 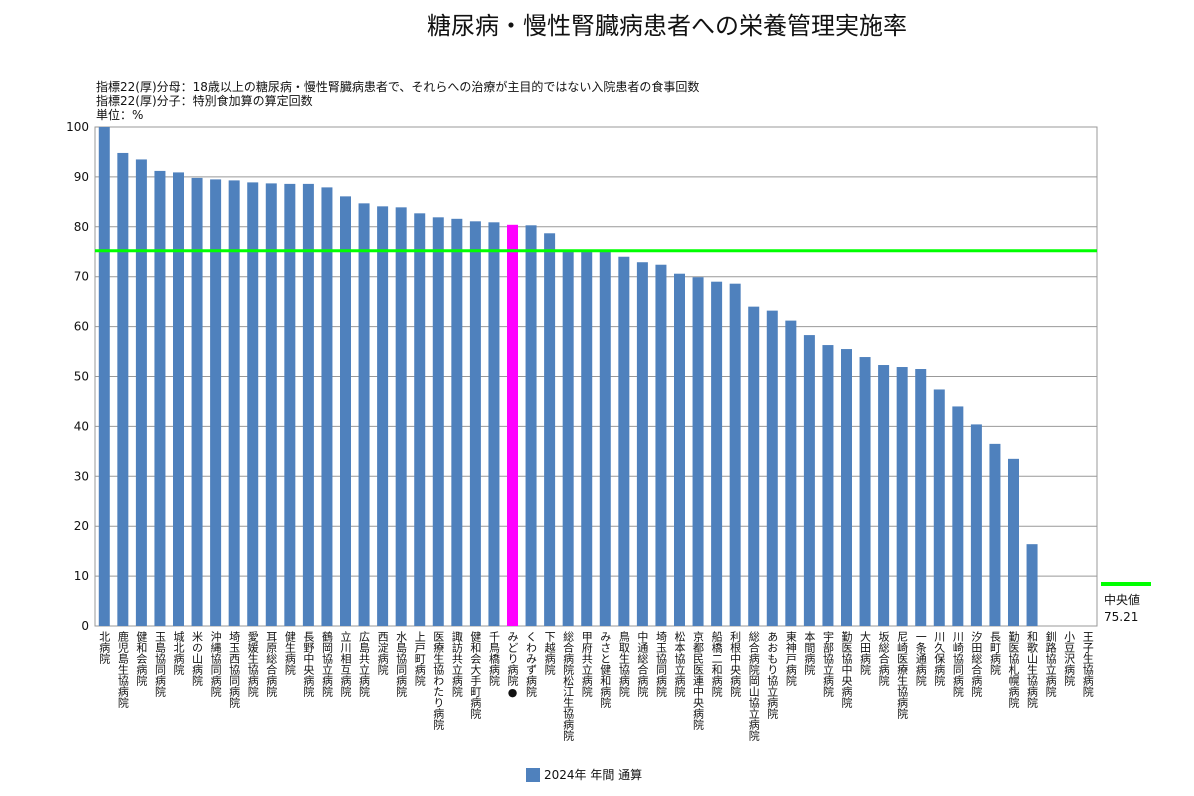 I want to click on y-tick-label: 10, so click(x=81, y=576).